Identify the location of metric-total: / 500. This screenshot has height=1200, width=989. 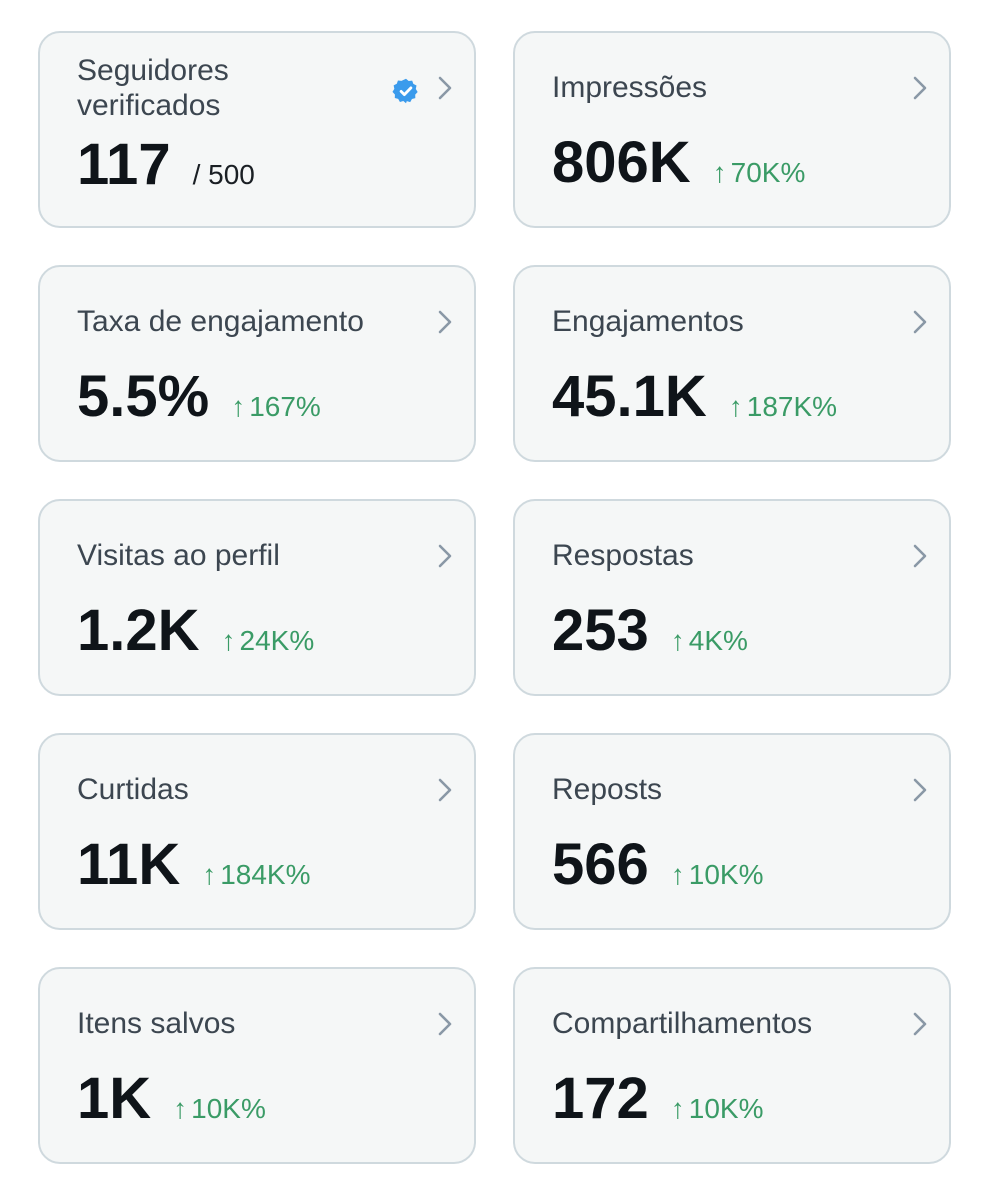
(223, 174).